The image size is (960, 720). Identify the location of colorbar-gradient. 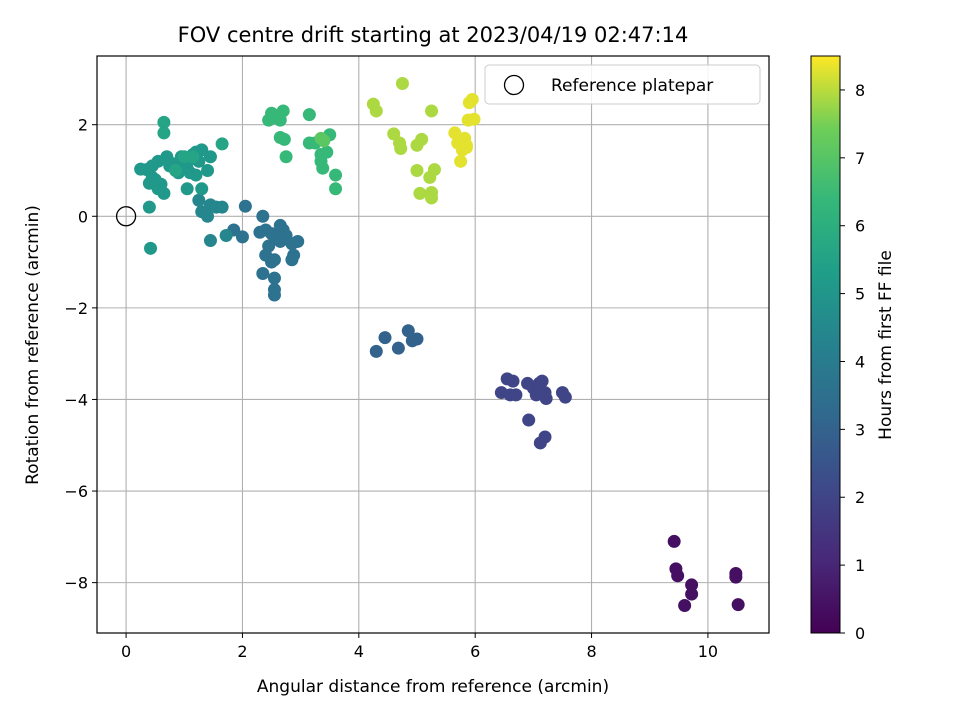
(825, 344).